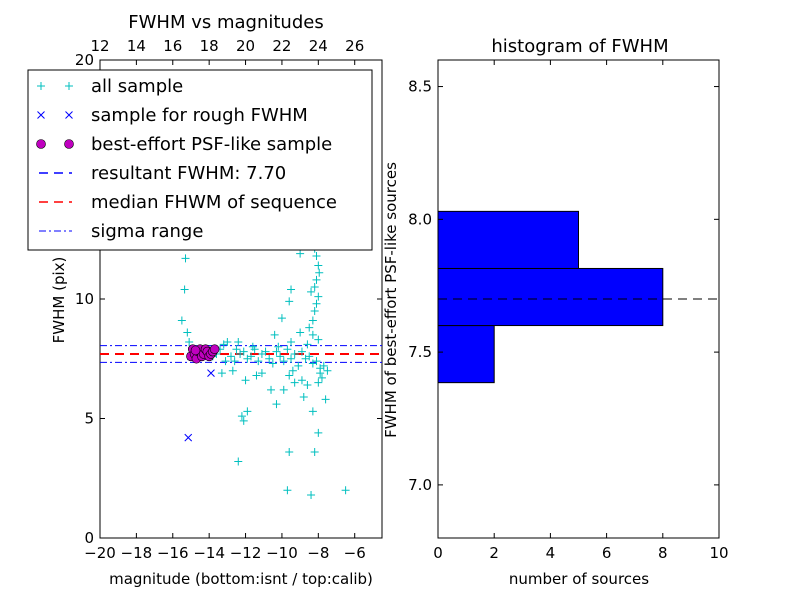 The width and height of the screenshot is (800, 600). What do you see at coordinates (420, 485) in the screenshot?
I see `y-tick-label: 7.0` at bounding box center [420, 485].